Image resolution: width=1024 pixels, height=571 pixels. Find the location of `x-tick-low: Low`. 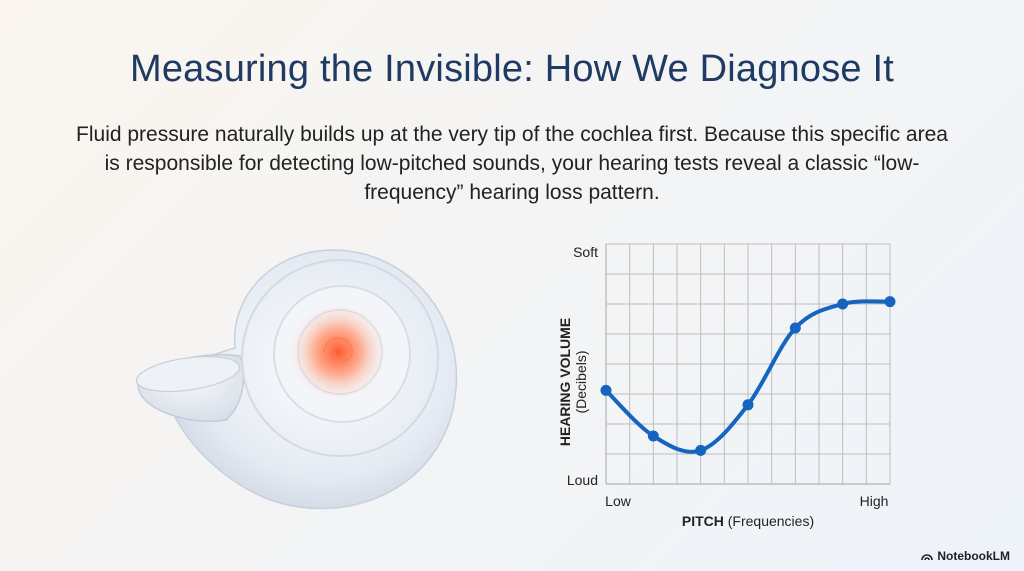

x-tick-low: Low is located at coordinates (618, 501).